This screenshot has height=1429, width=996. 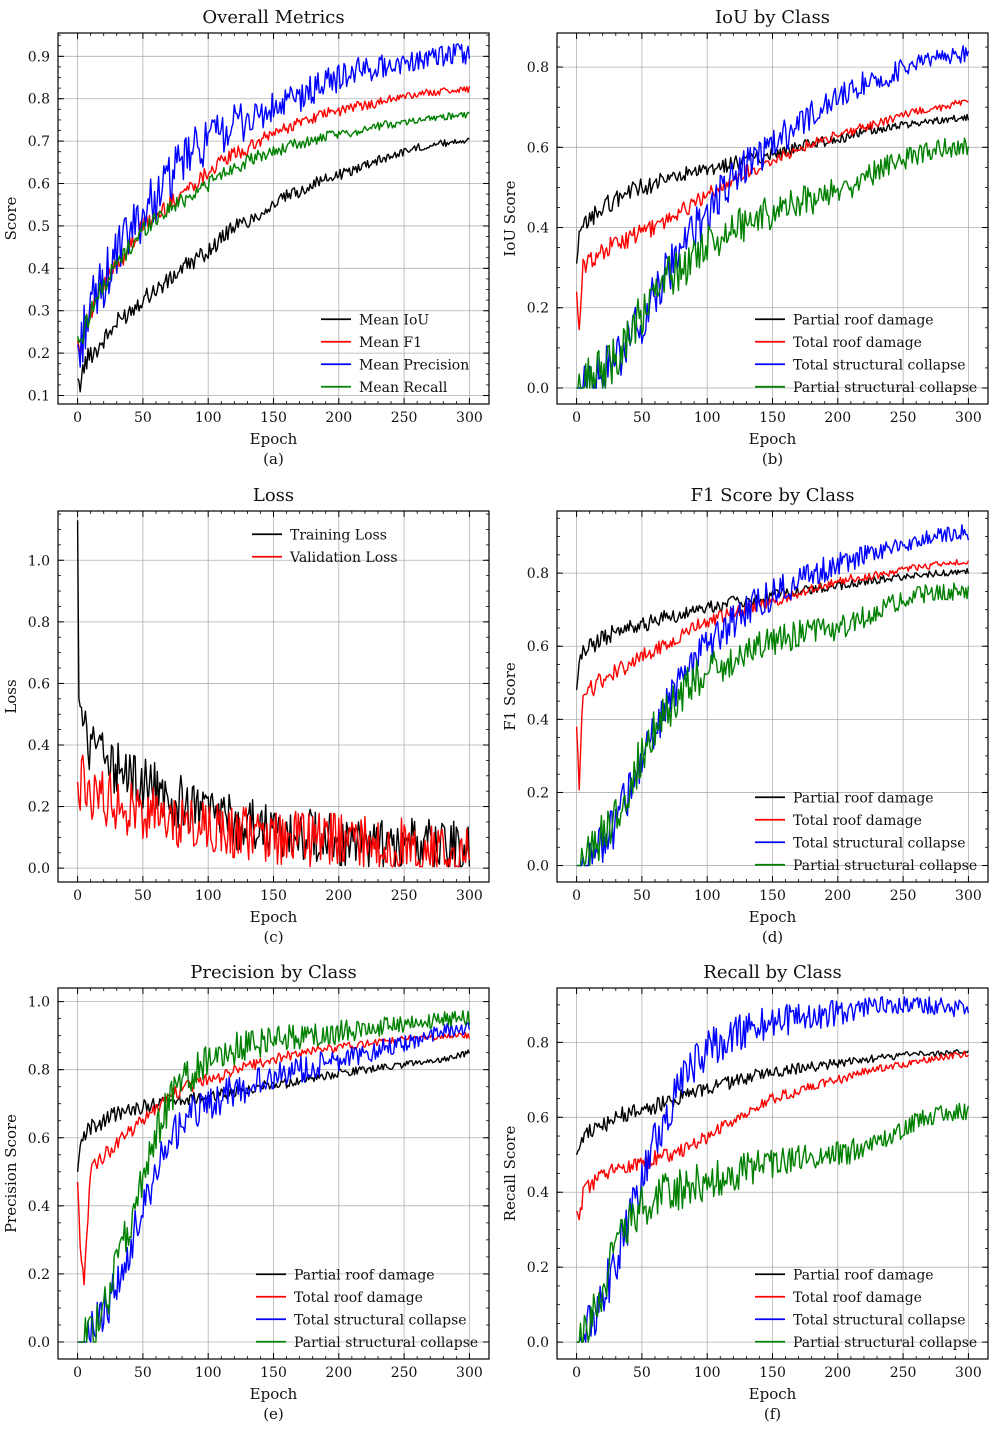 I want to click on legend-label-0: Mean IoU, so click(x=394, y=320).